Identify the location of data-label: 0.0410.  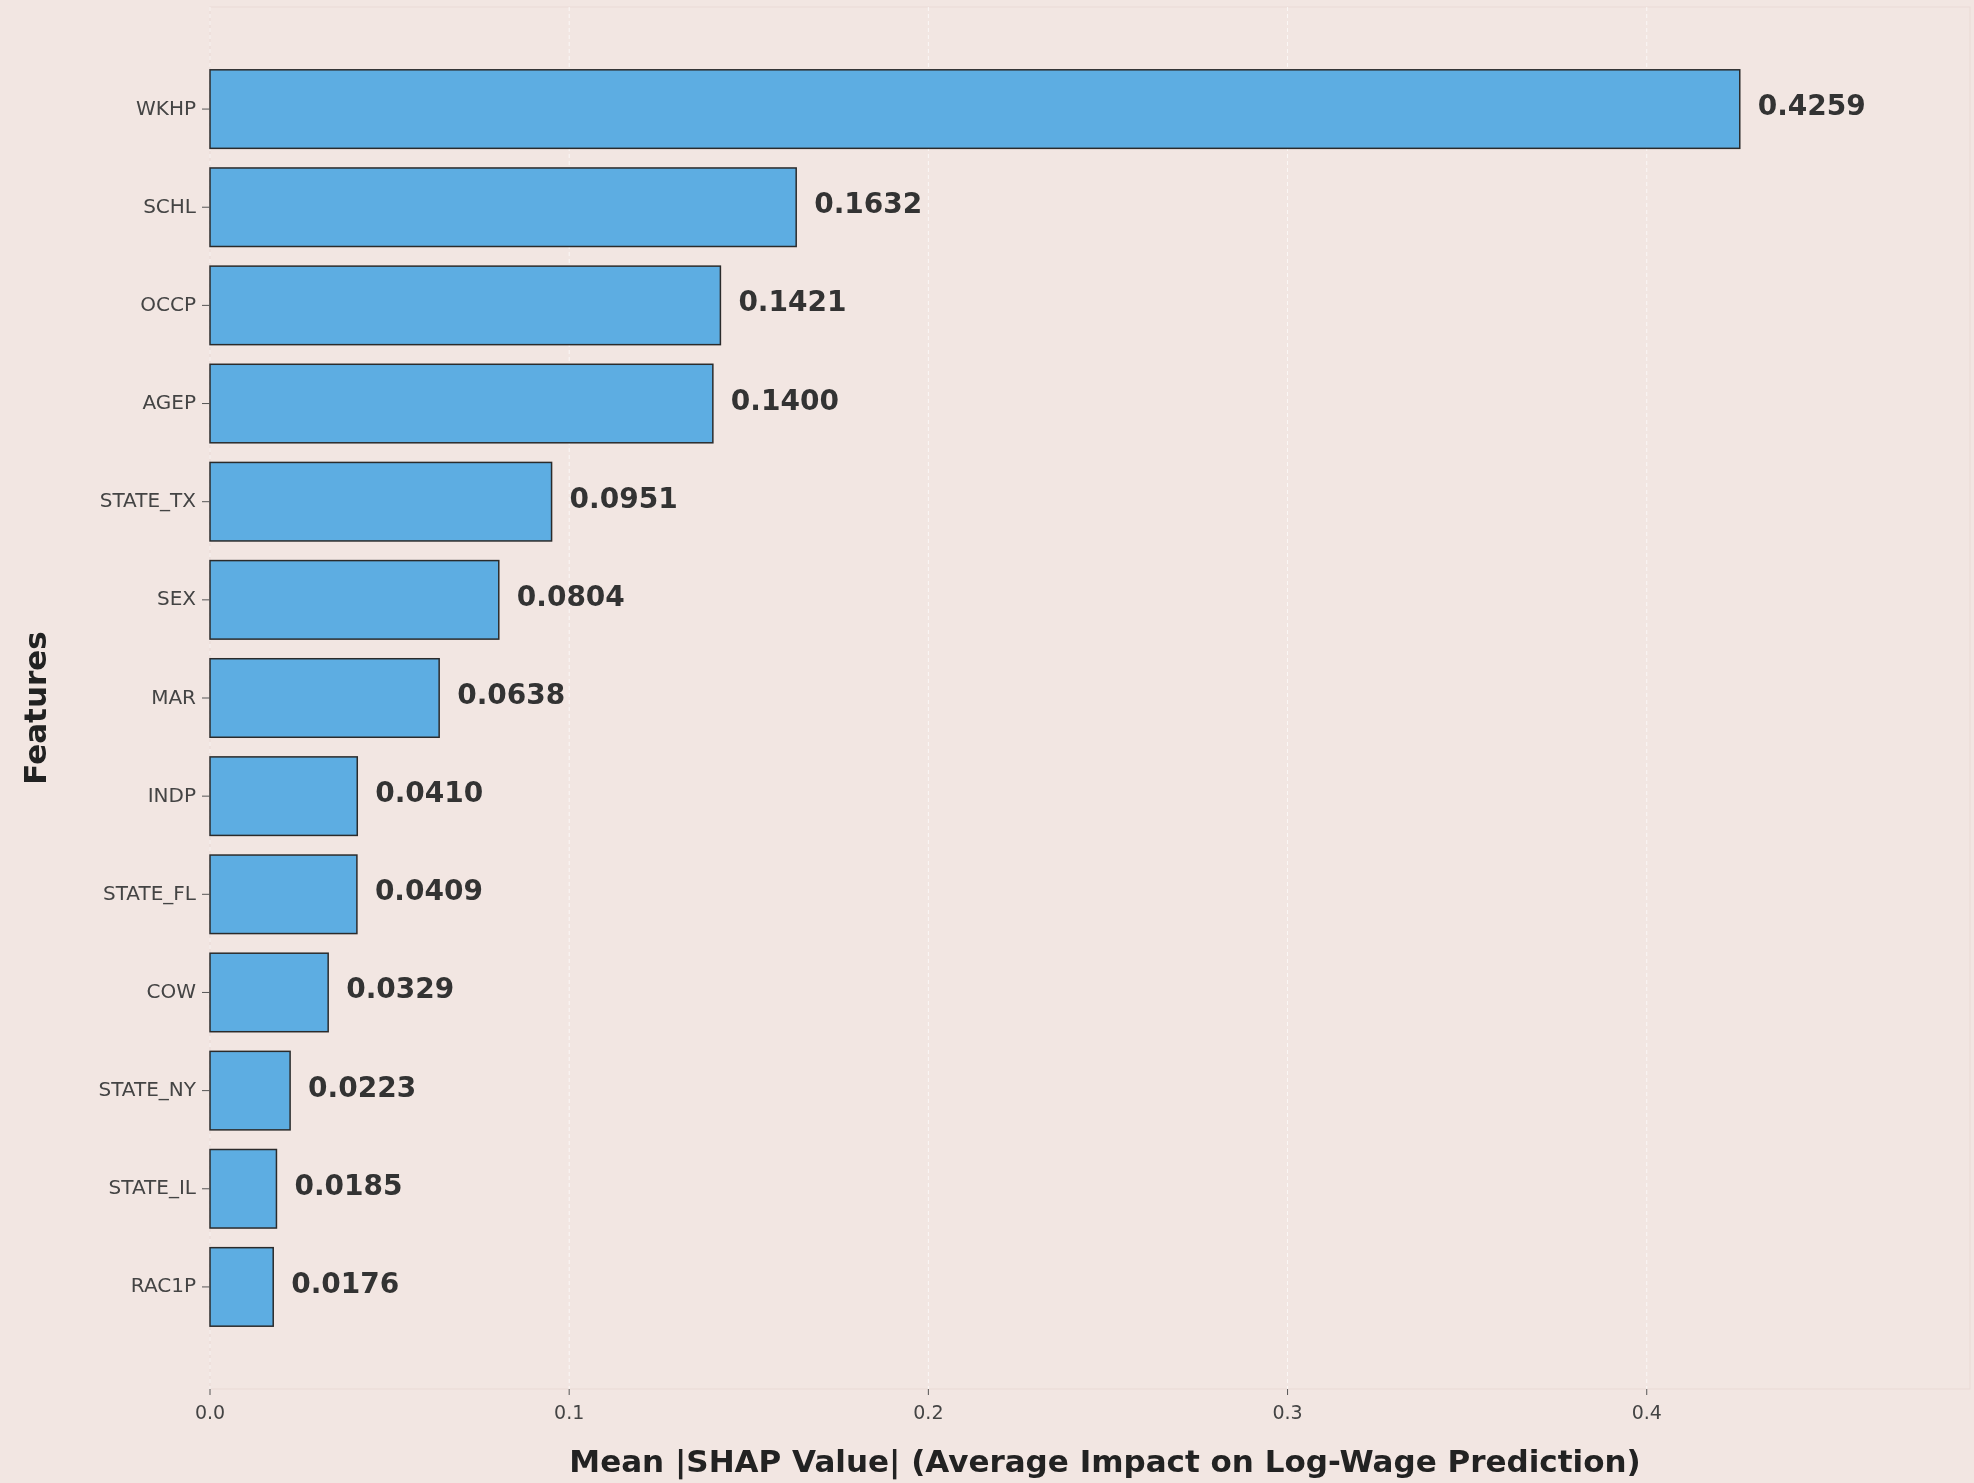
(429, 793).